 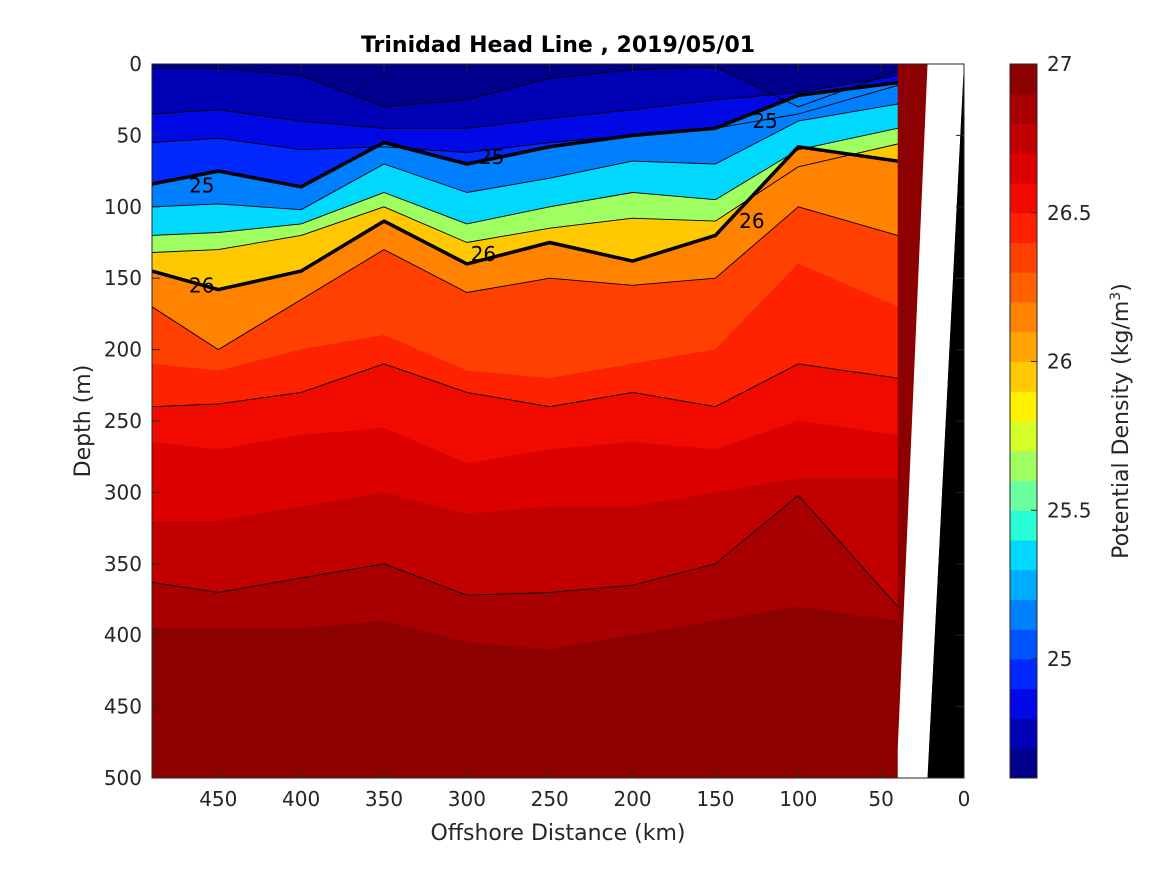 I want to click on colorbar, so click(x=1023, y=421).